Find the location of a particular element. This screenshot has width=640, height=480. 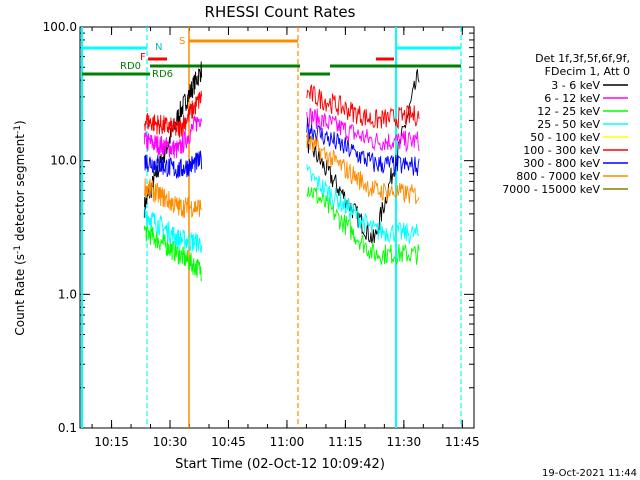

series-100-300-kev-seg1 is located at coordinates (173, 114).